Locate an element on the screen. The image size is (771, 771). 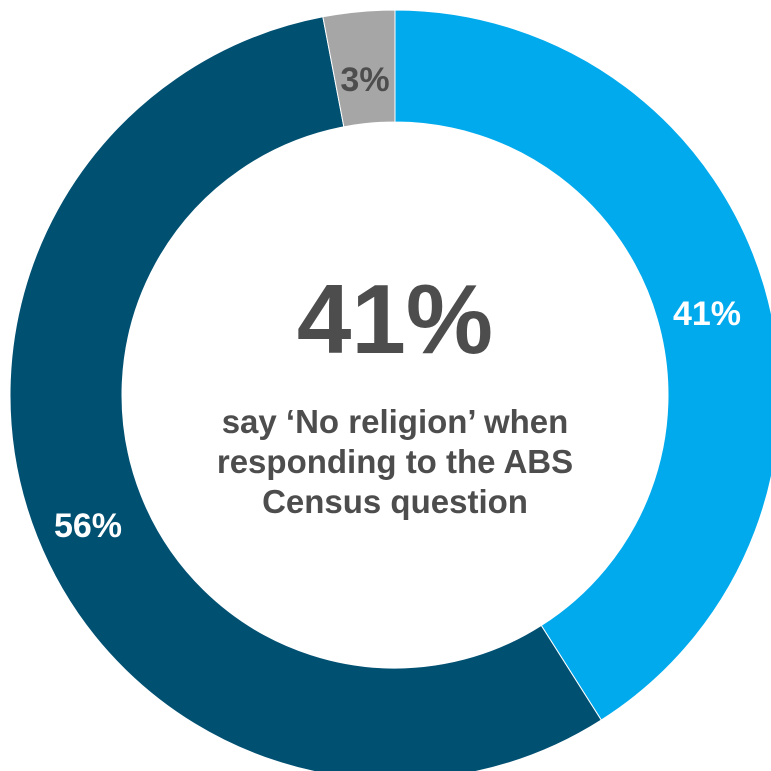
slice-label-41: 41% is located at coordinates (707, 314).